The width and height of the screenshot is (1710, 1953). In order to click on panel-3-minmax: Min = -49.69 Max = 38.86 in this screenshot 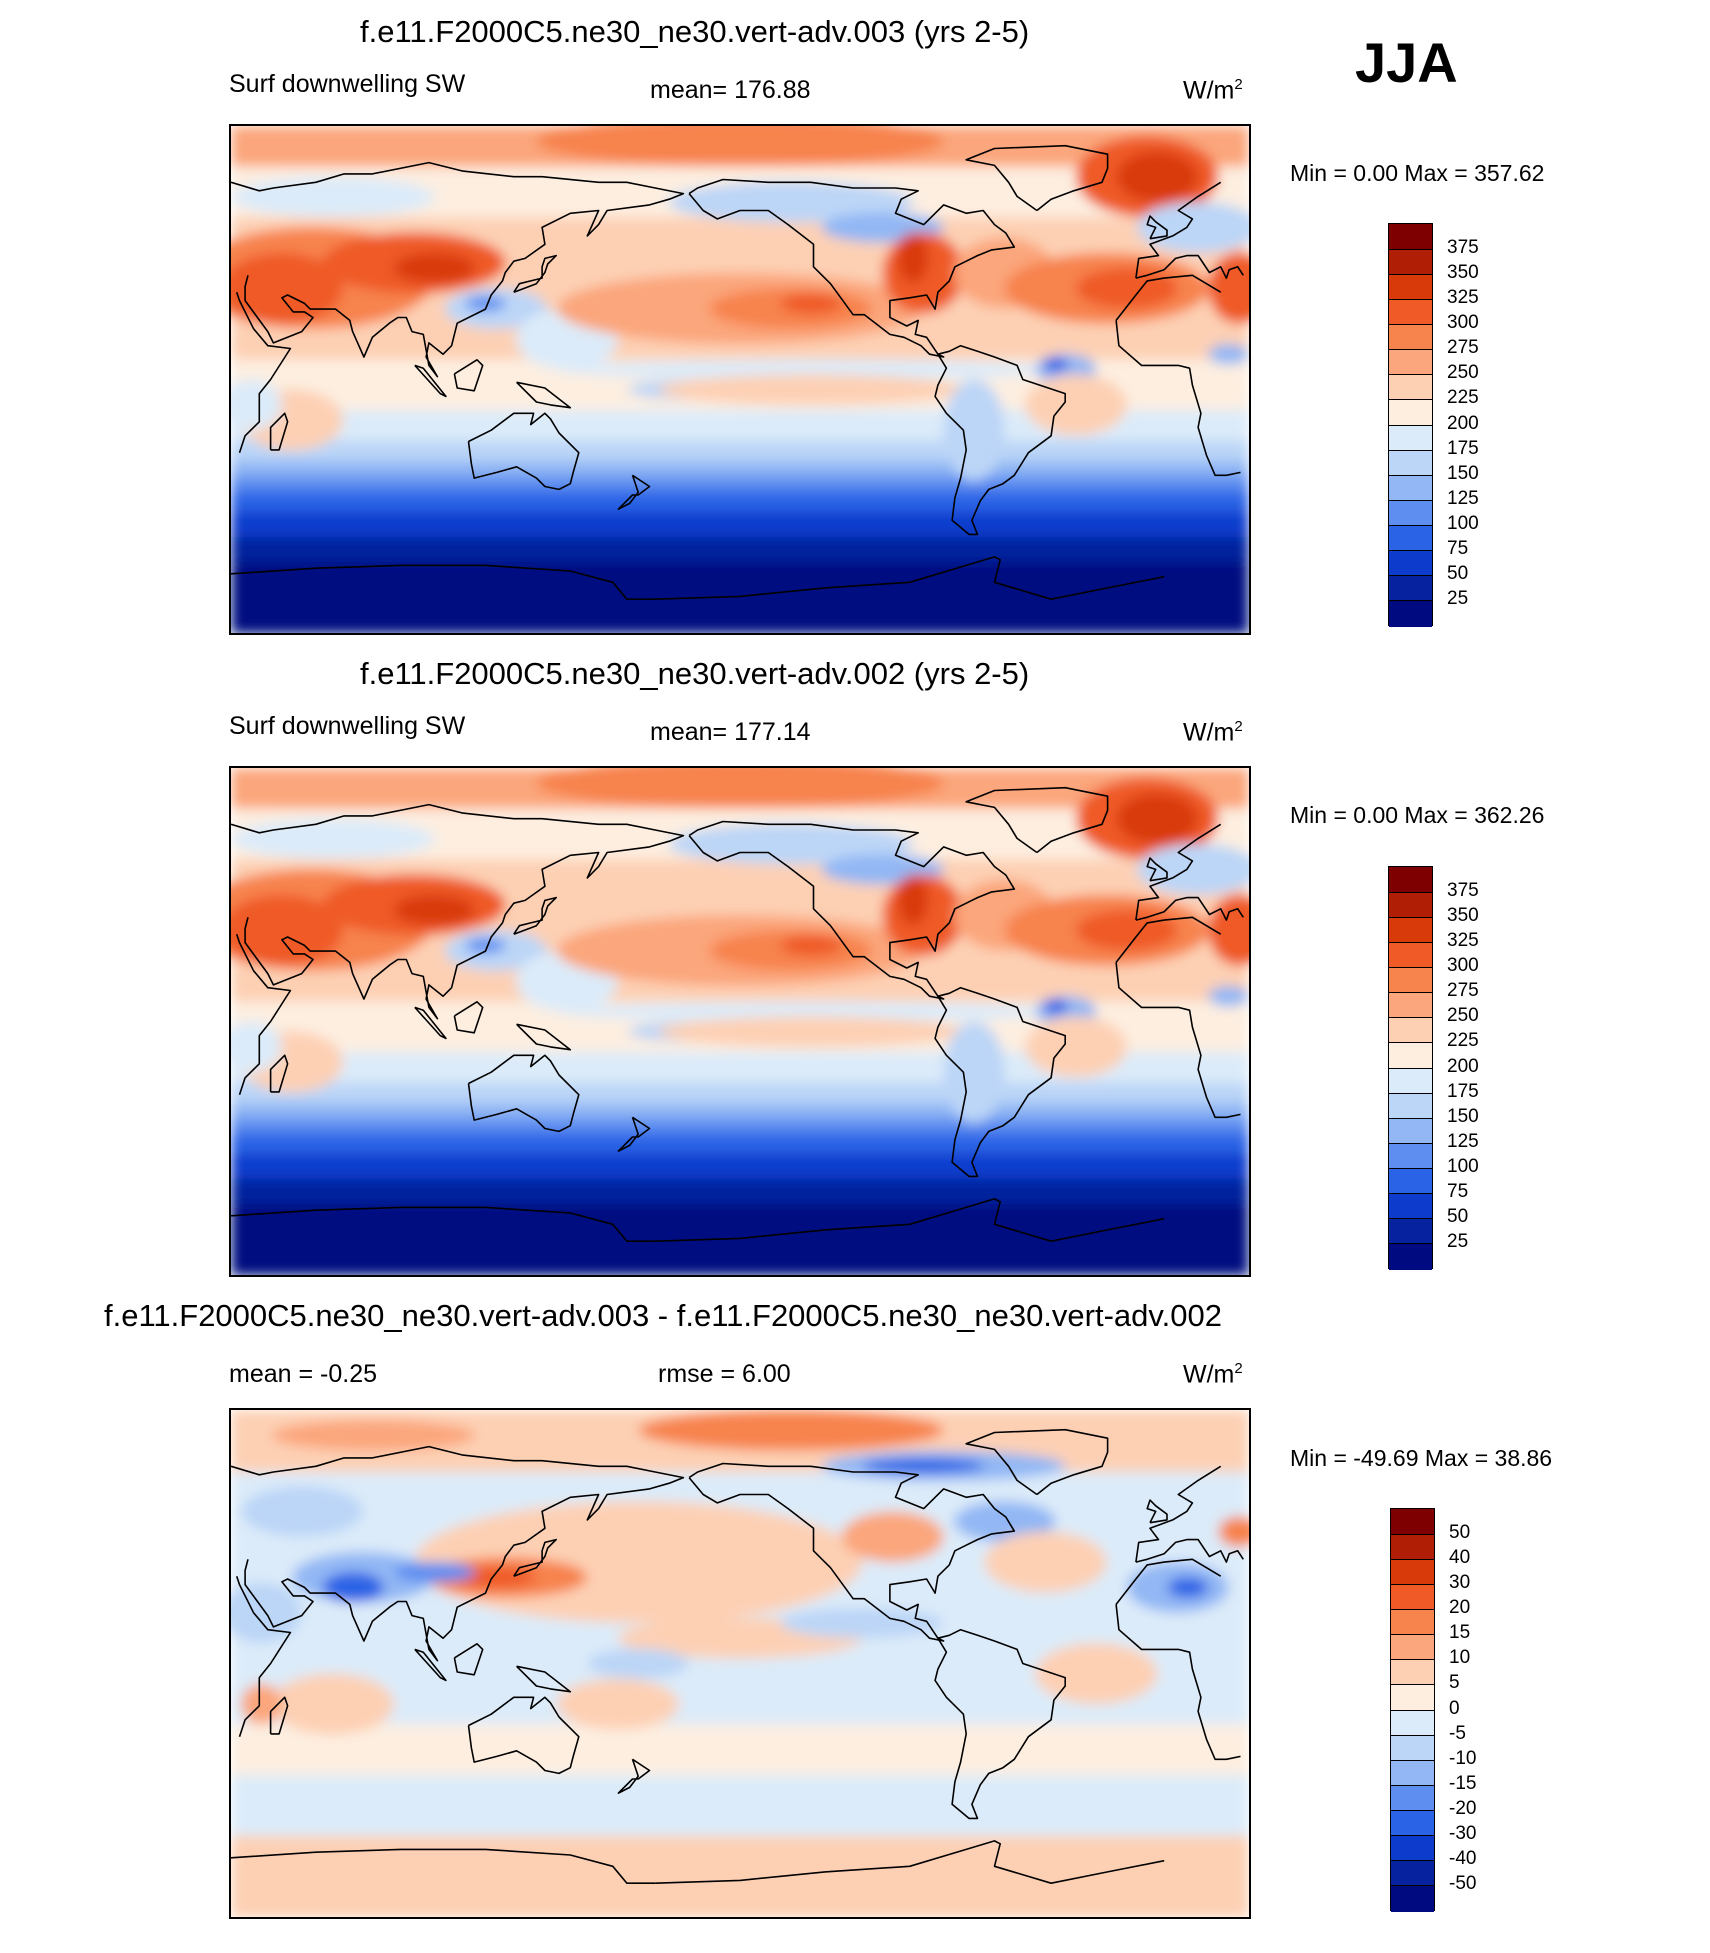, I will do `click(1421, 1458)`.